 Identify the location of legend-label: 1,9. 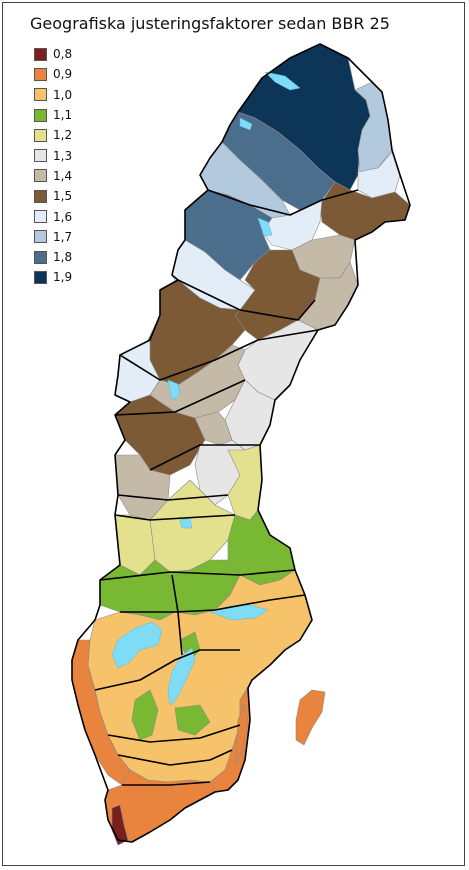
(63, 277).